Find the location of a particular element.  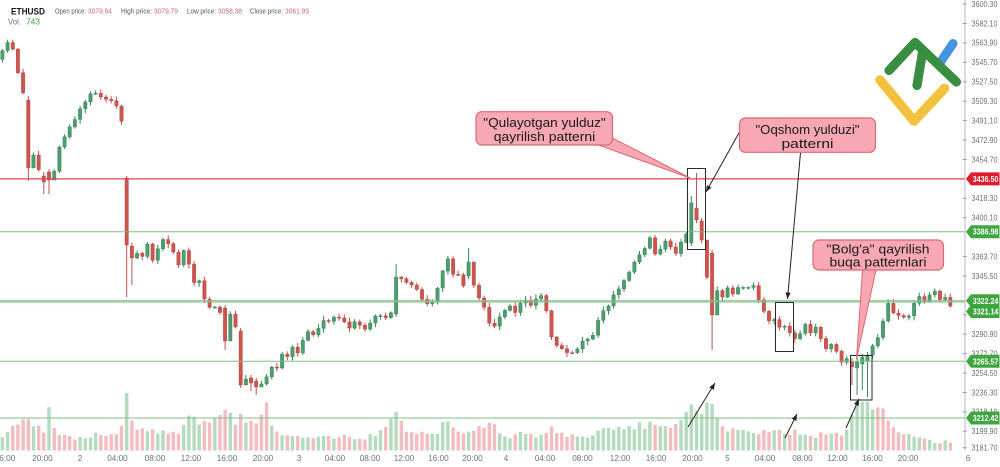

svg-text: 3079.79 is located at coordinates (166, 11).